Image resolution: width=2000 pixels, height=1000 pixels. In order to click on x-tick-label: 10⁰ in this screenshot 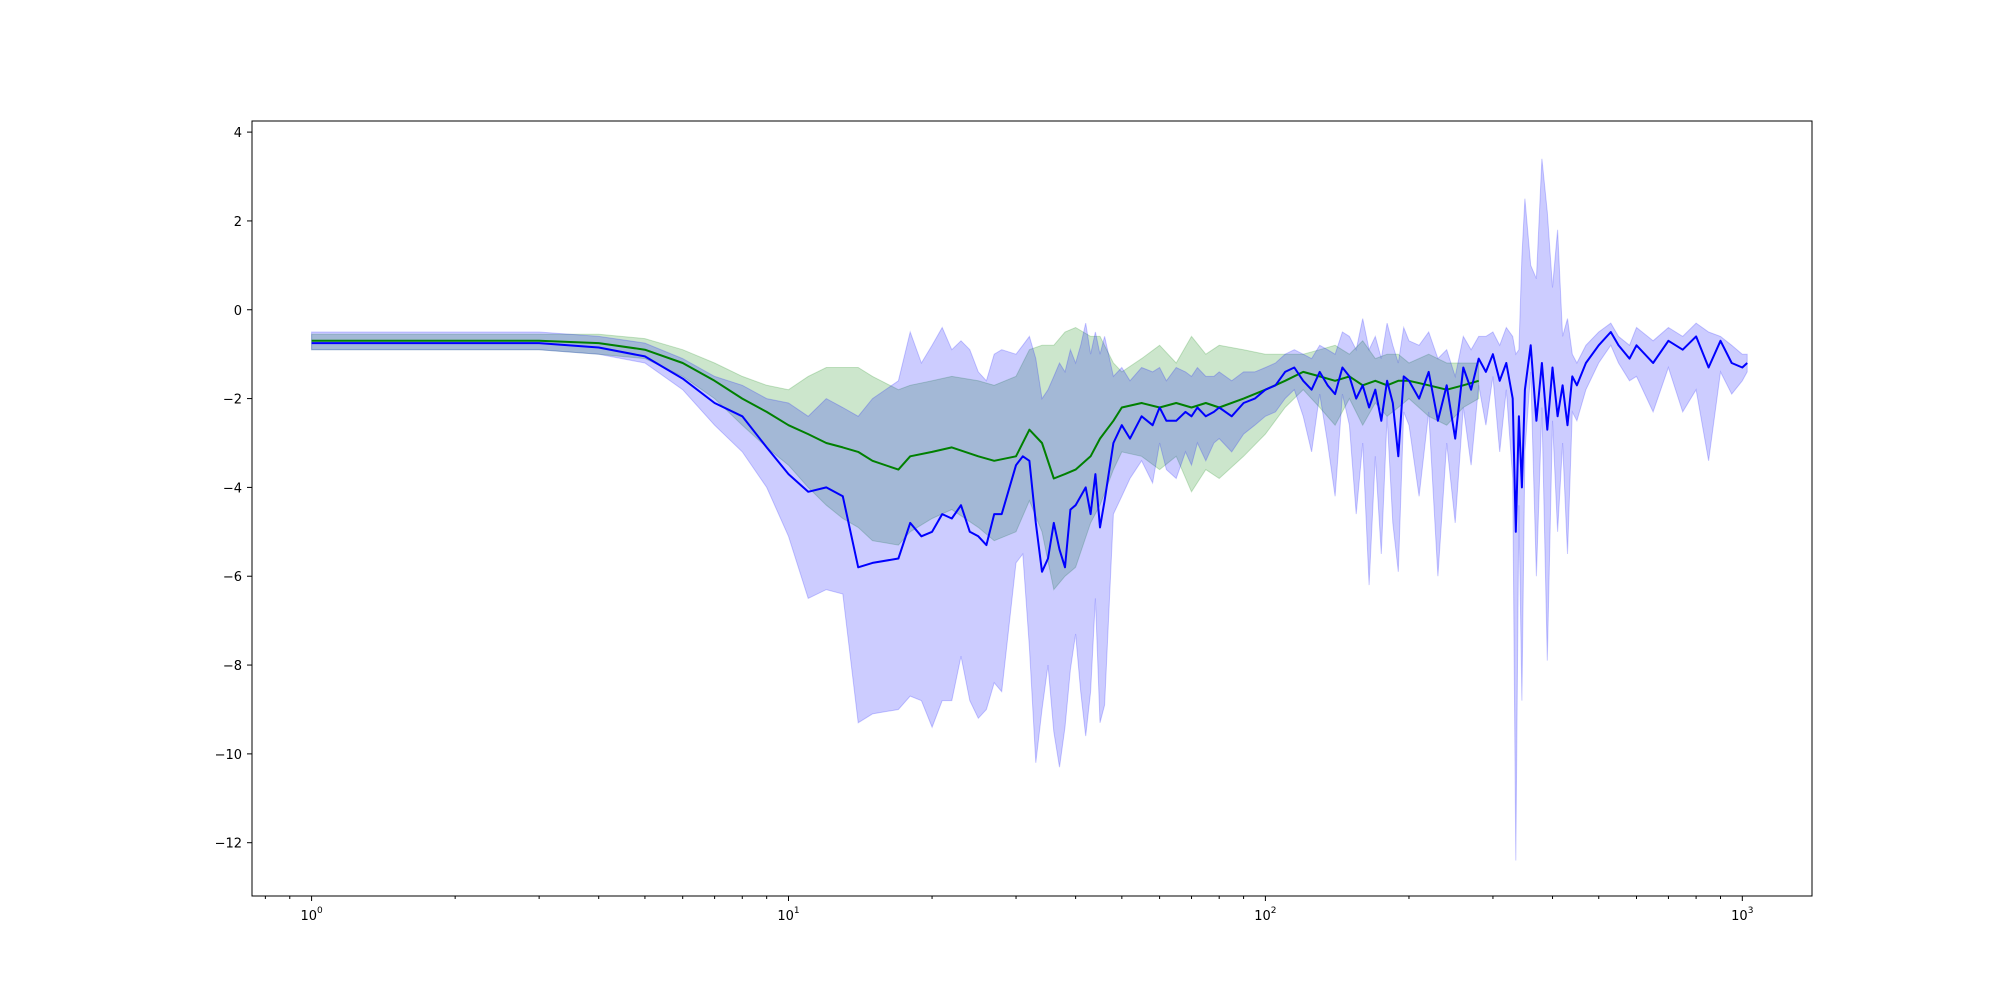, I will do `click(311, 915)`.